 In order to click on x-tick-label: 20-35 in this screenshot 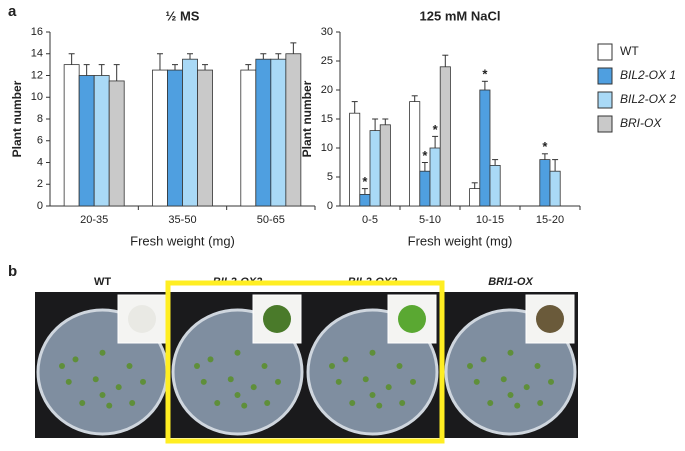, I will do `click(94, 220)`.